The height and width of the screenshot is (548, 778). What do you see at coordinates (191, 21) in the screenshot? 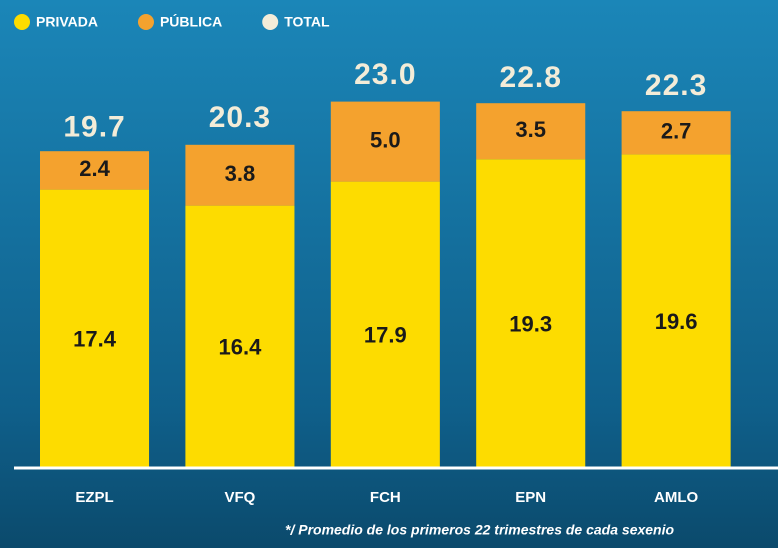
I see `legend-label: PÚBLICA` at bounding box center [191, 21].